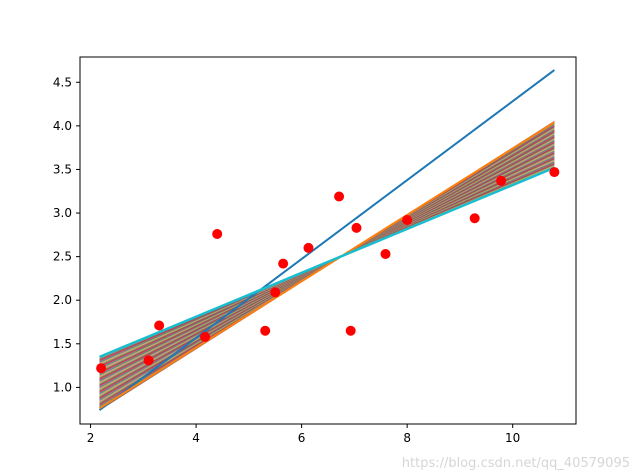  What do you see at coordinates (91, 438) in the screenshot?
I see `x-tick-label: 2` at bounding box center [91, 438].